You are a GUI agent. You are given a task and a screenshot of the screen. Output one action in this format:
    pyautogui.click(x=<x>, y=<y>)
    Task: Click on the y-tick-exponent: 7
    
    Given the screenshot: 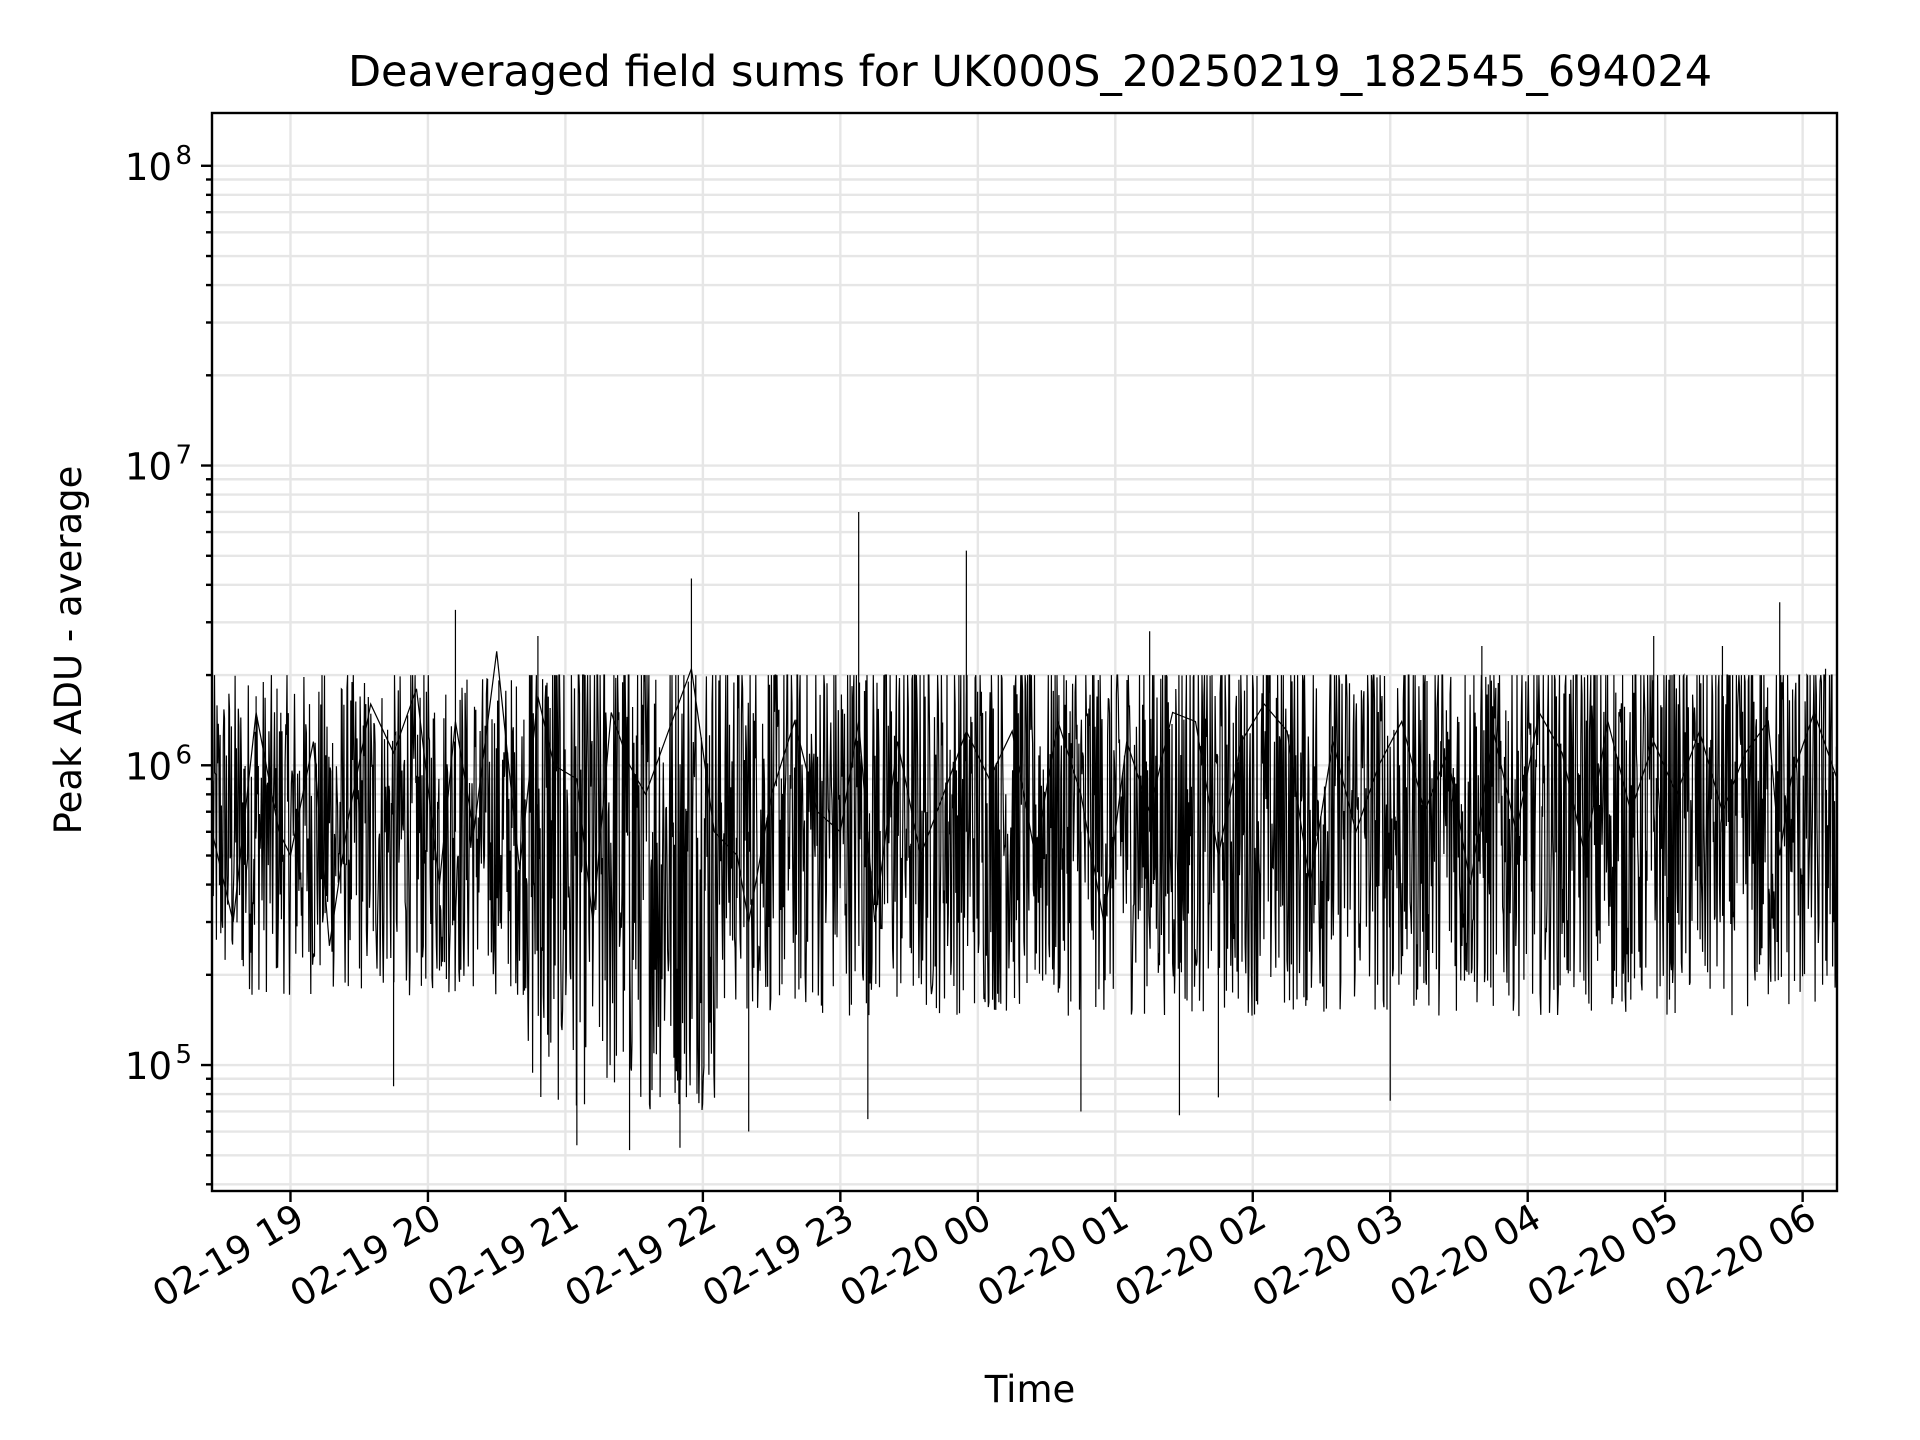 What is the action you would take?
    pyautogui.click(x=183, y=456)
    